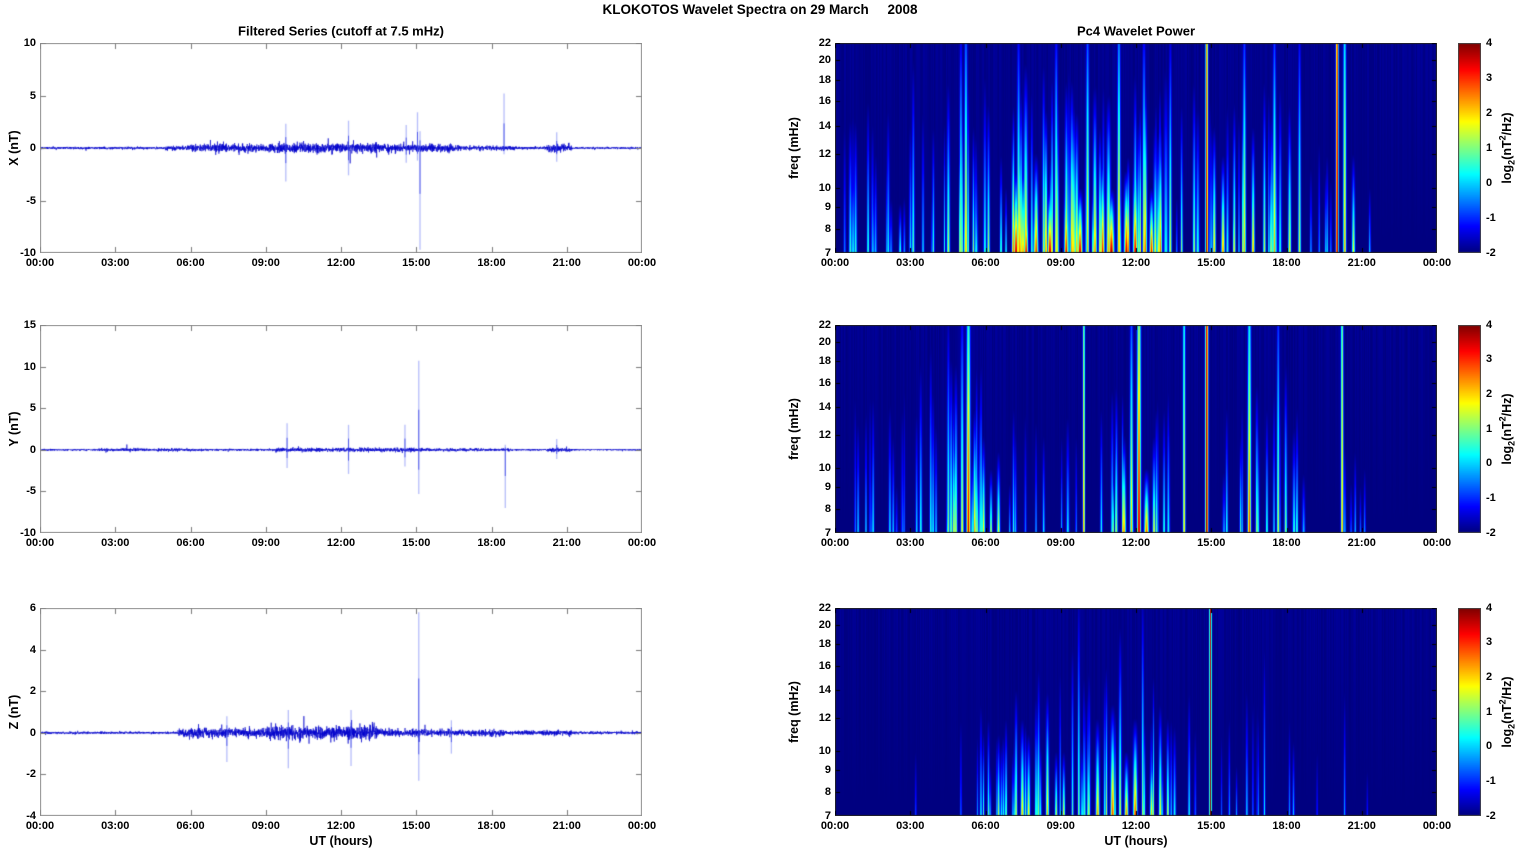  What do you see at coordinates (1469, 429) in the screenshot?
I see `y-wavelet-colorbar-canvas` at bounding box center [1469, 429].